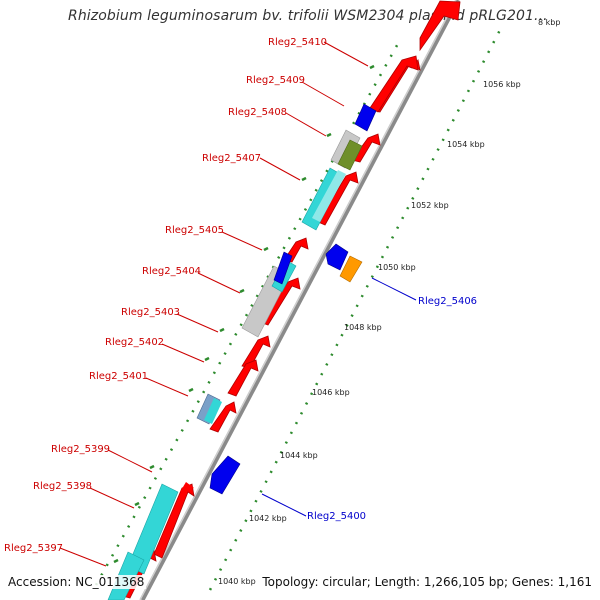  What do you see at coordinates (299, 455) in the screenshot?
I see `tick-label: 1044 kbp` at bounding box center [299, 455].